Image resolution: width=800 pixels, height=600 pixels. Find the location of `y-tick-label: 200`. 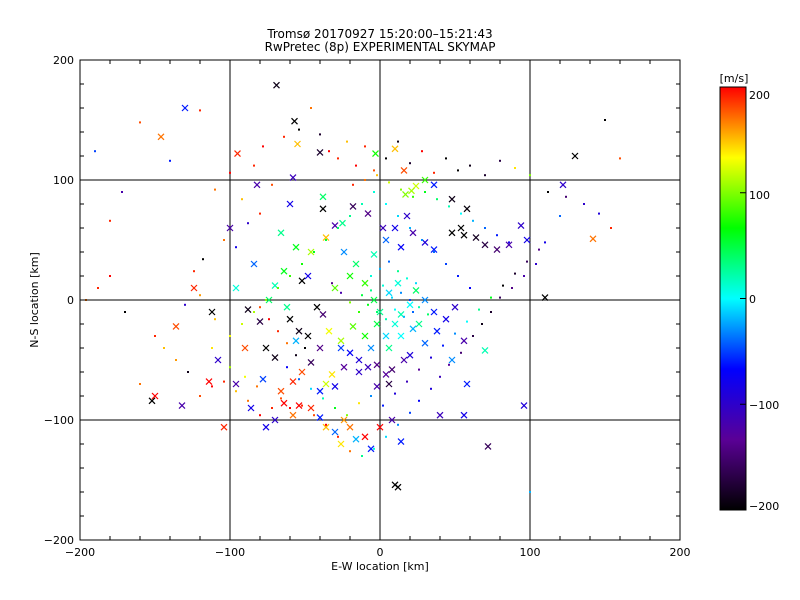

y-tick-label: 200 is located at coordinates (63, 60).